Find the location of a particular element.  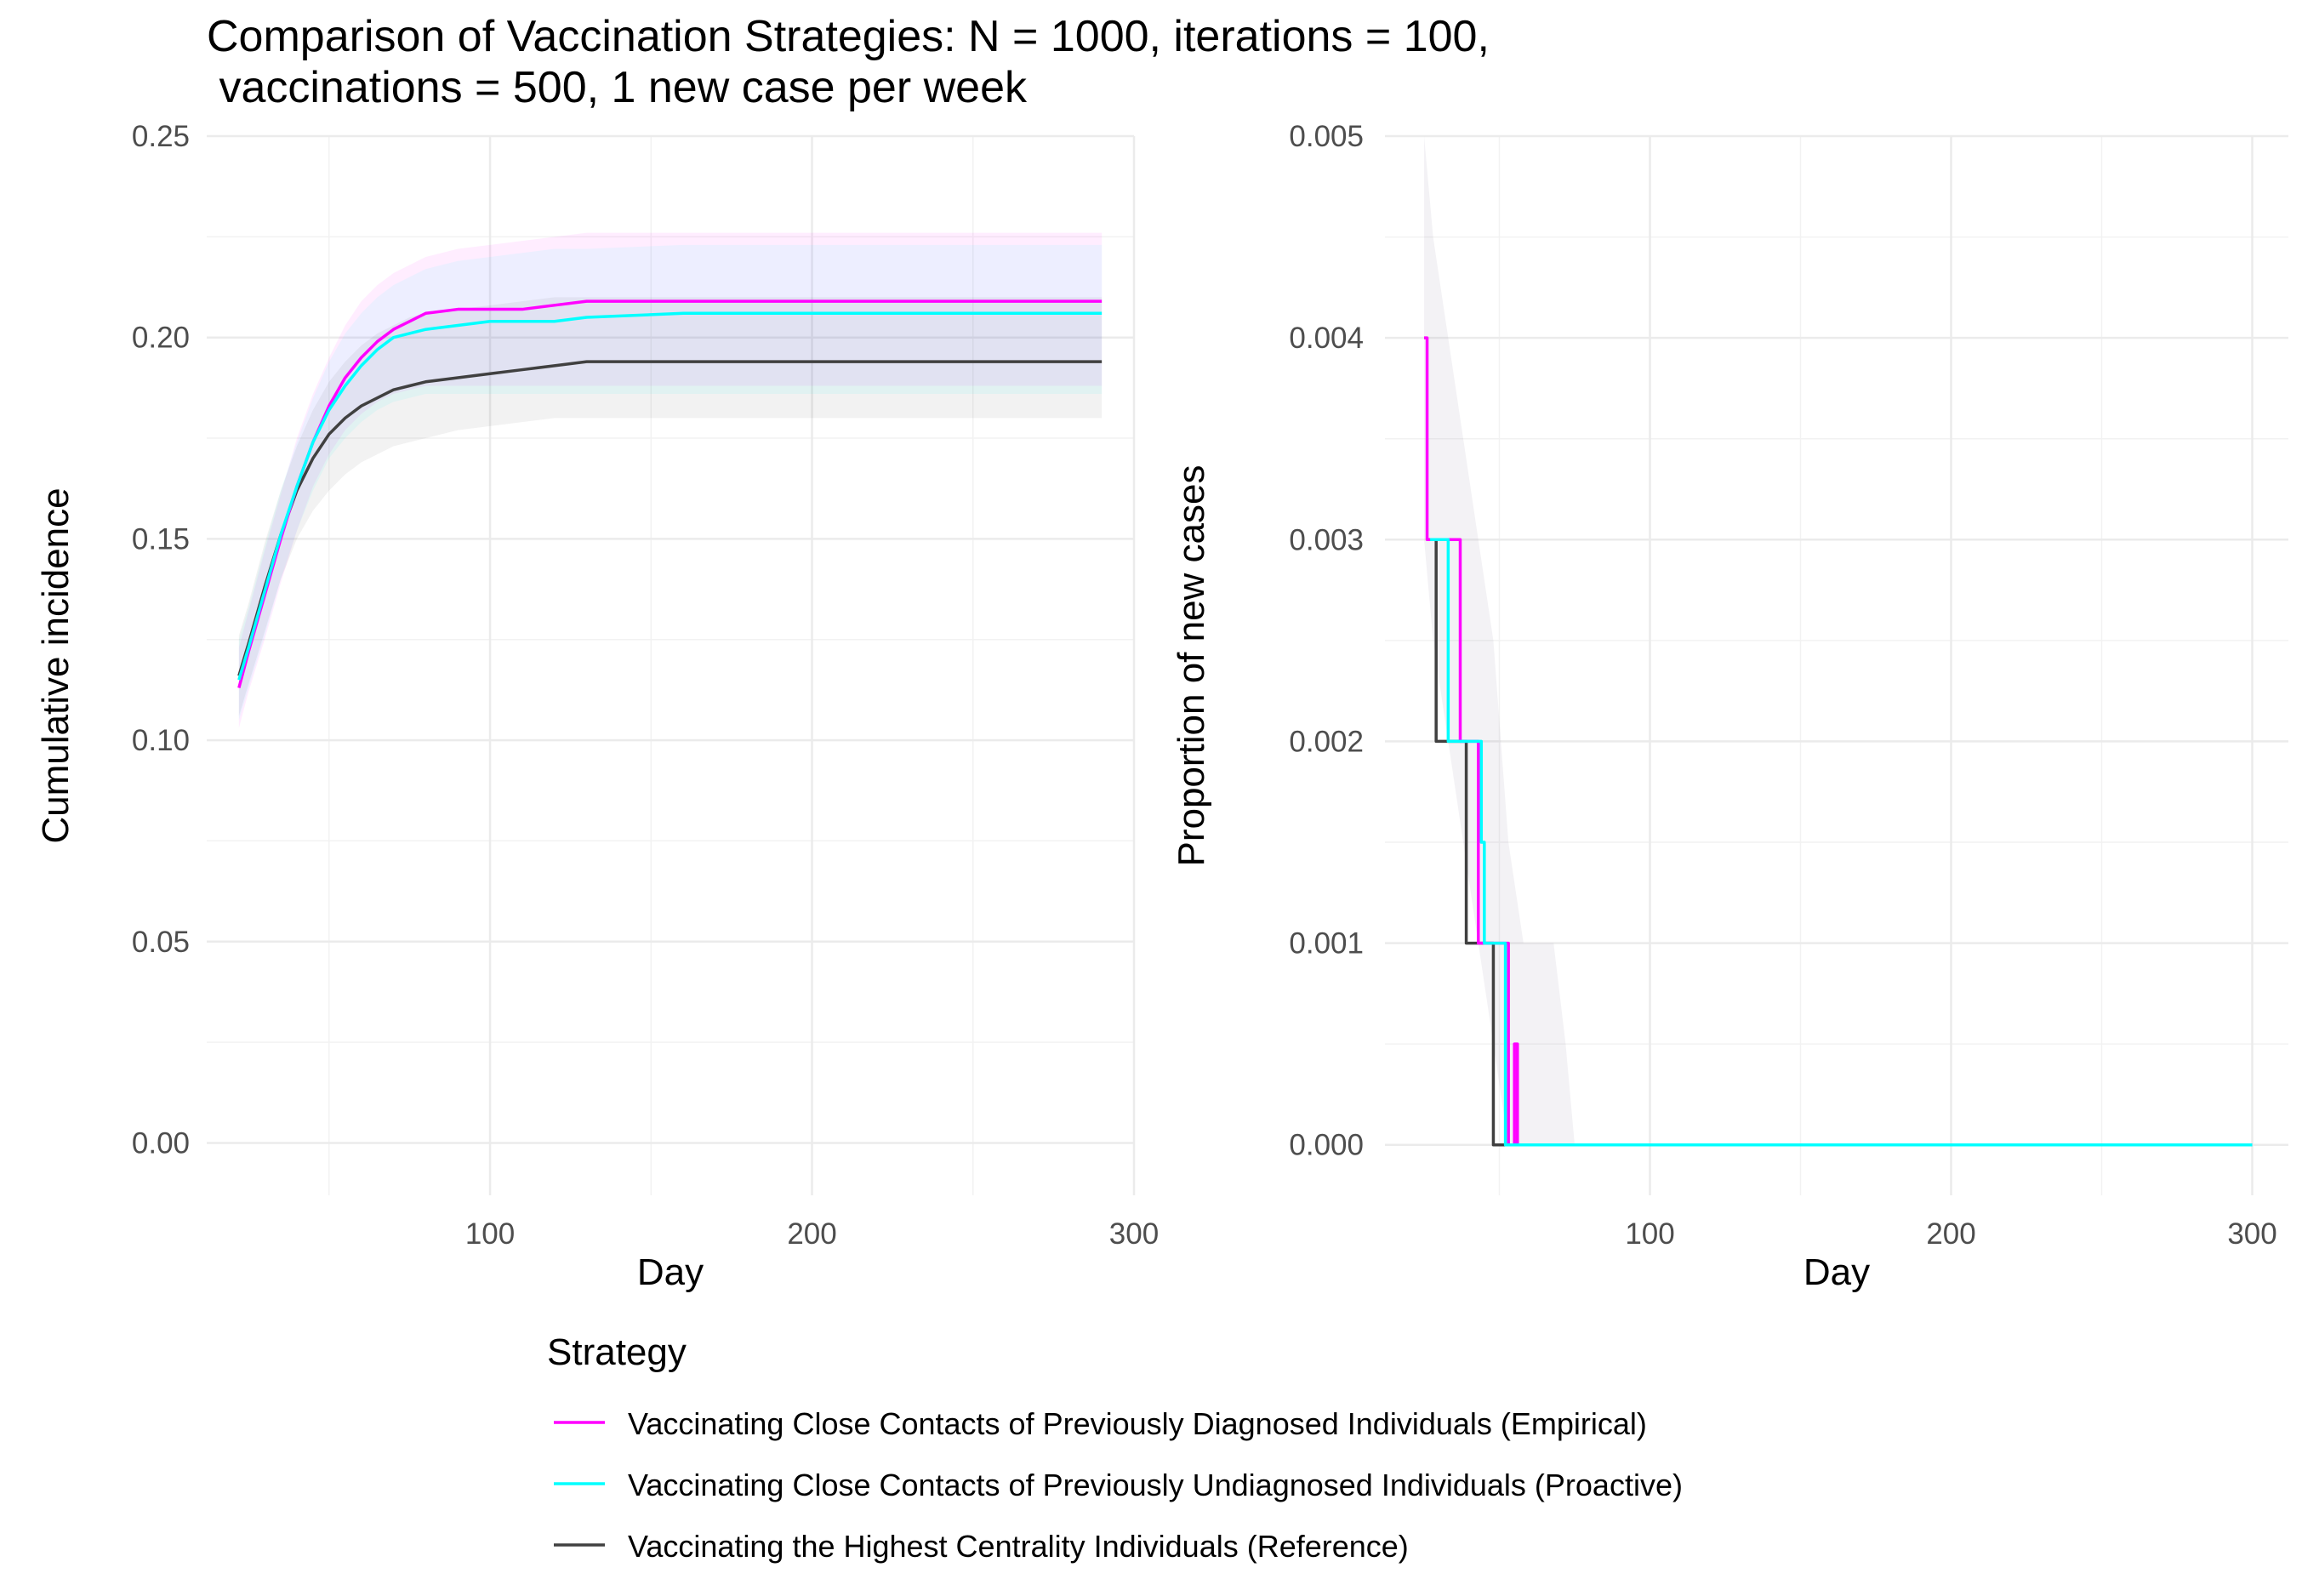

y-tick-label-3: 0.15 is located at coordinates (161, 539).